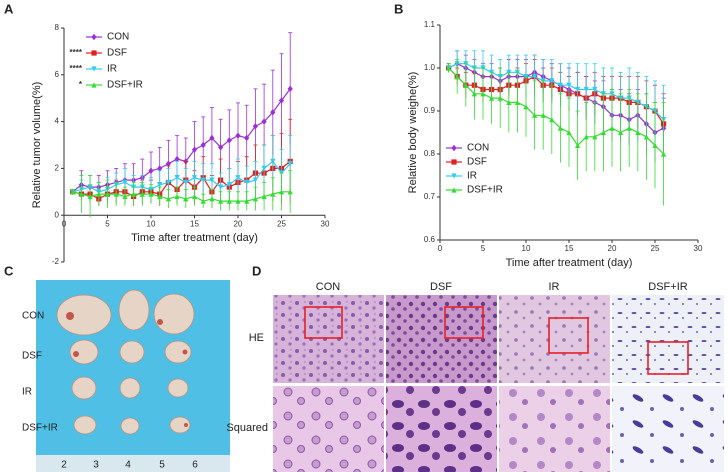 This screenshot has height=472, width=728. I want to click on tumor-photo, so click(133, 376).